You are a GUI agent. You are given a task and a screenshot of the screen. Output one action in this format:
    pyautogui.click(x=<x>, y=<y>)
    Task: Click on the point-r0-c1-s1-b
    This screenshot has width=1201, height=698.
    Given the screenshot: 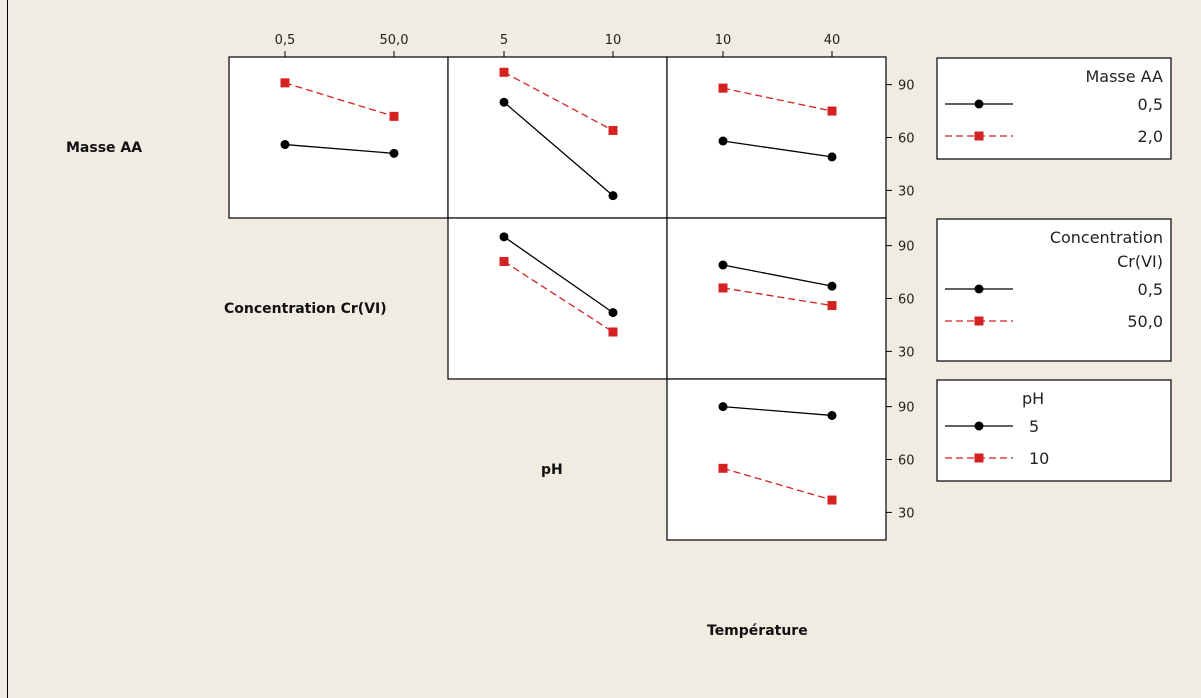 What is the action you would take?
    pyautogui.click(x=613, y=130)
    